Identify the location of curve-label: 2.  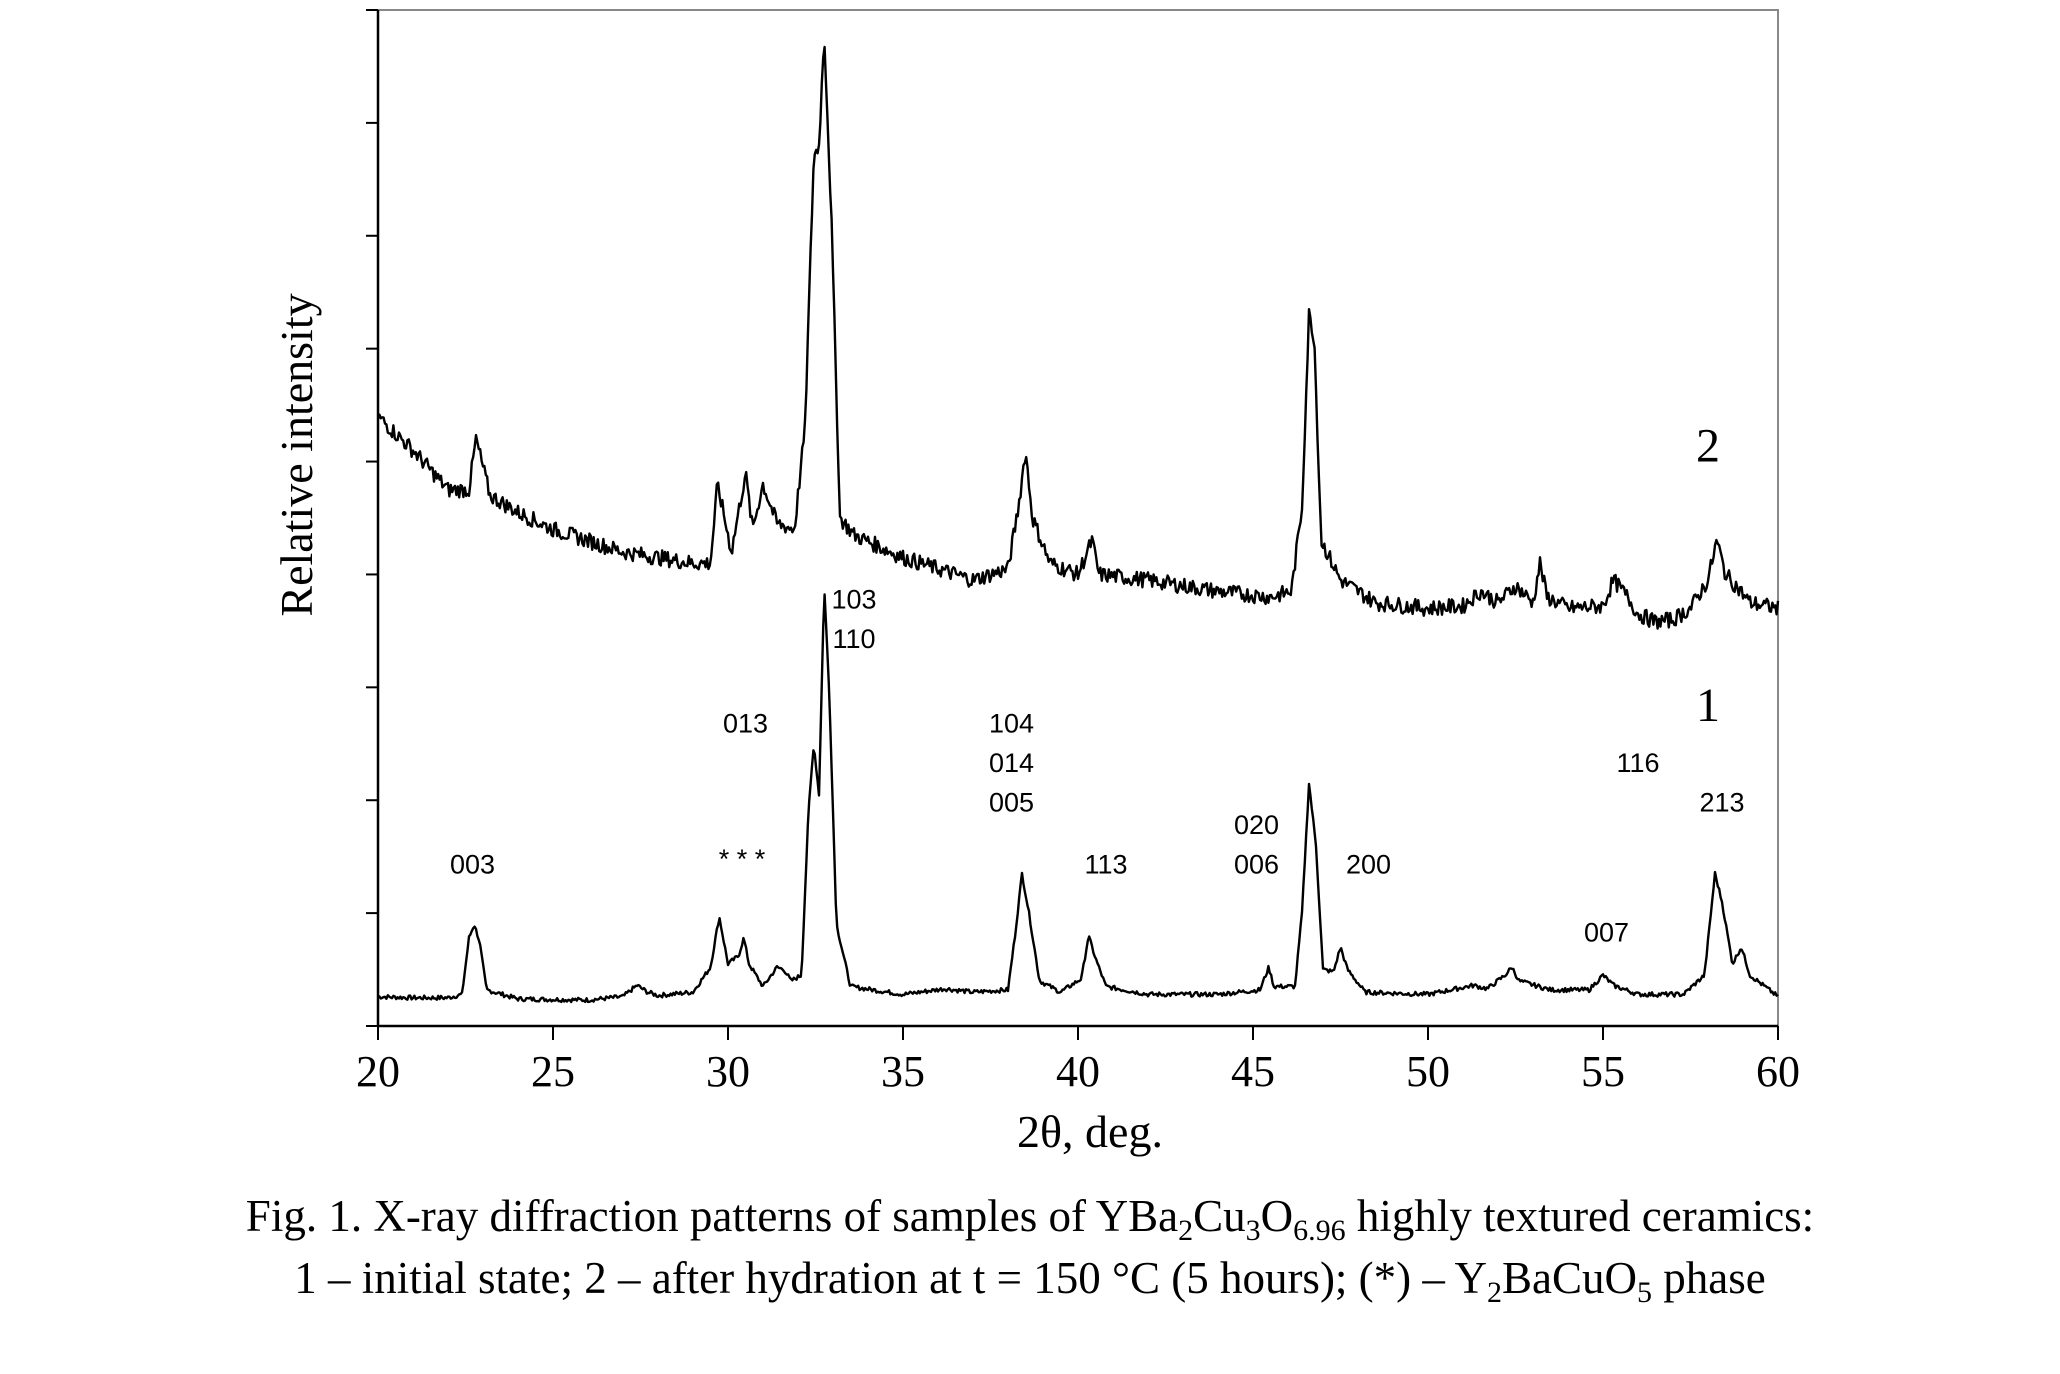
(1708, 446).